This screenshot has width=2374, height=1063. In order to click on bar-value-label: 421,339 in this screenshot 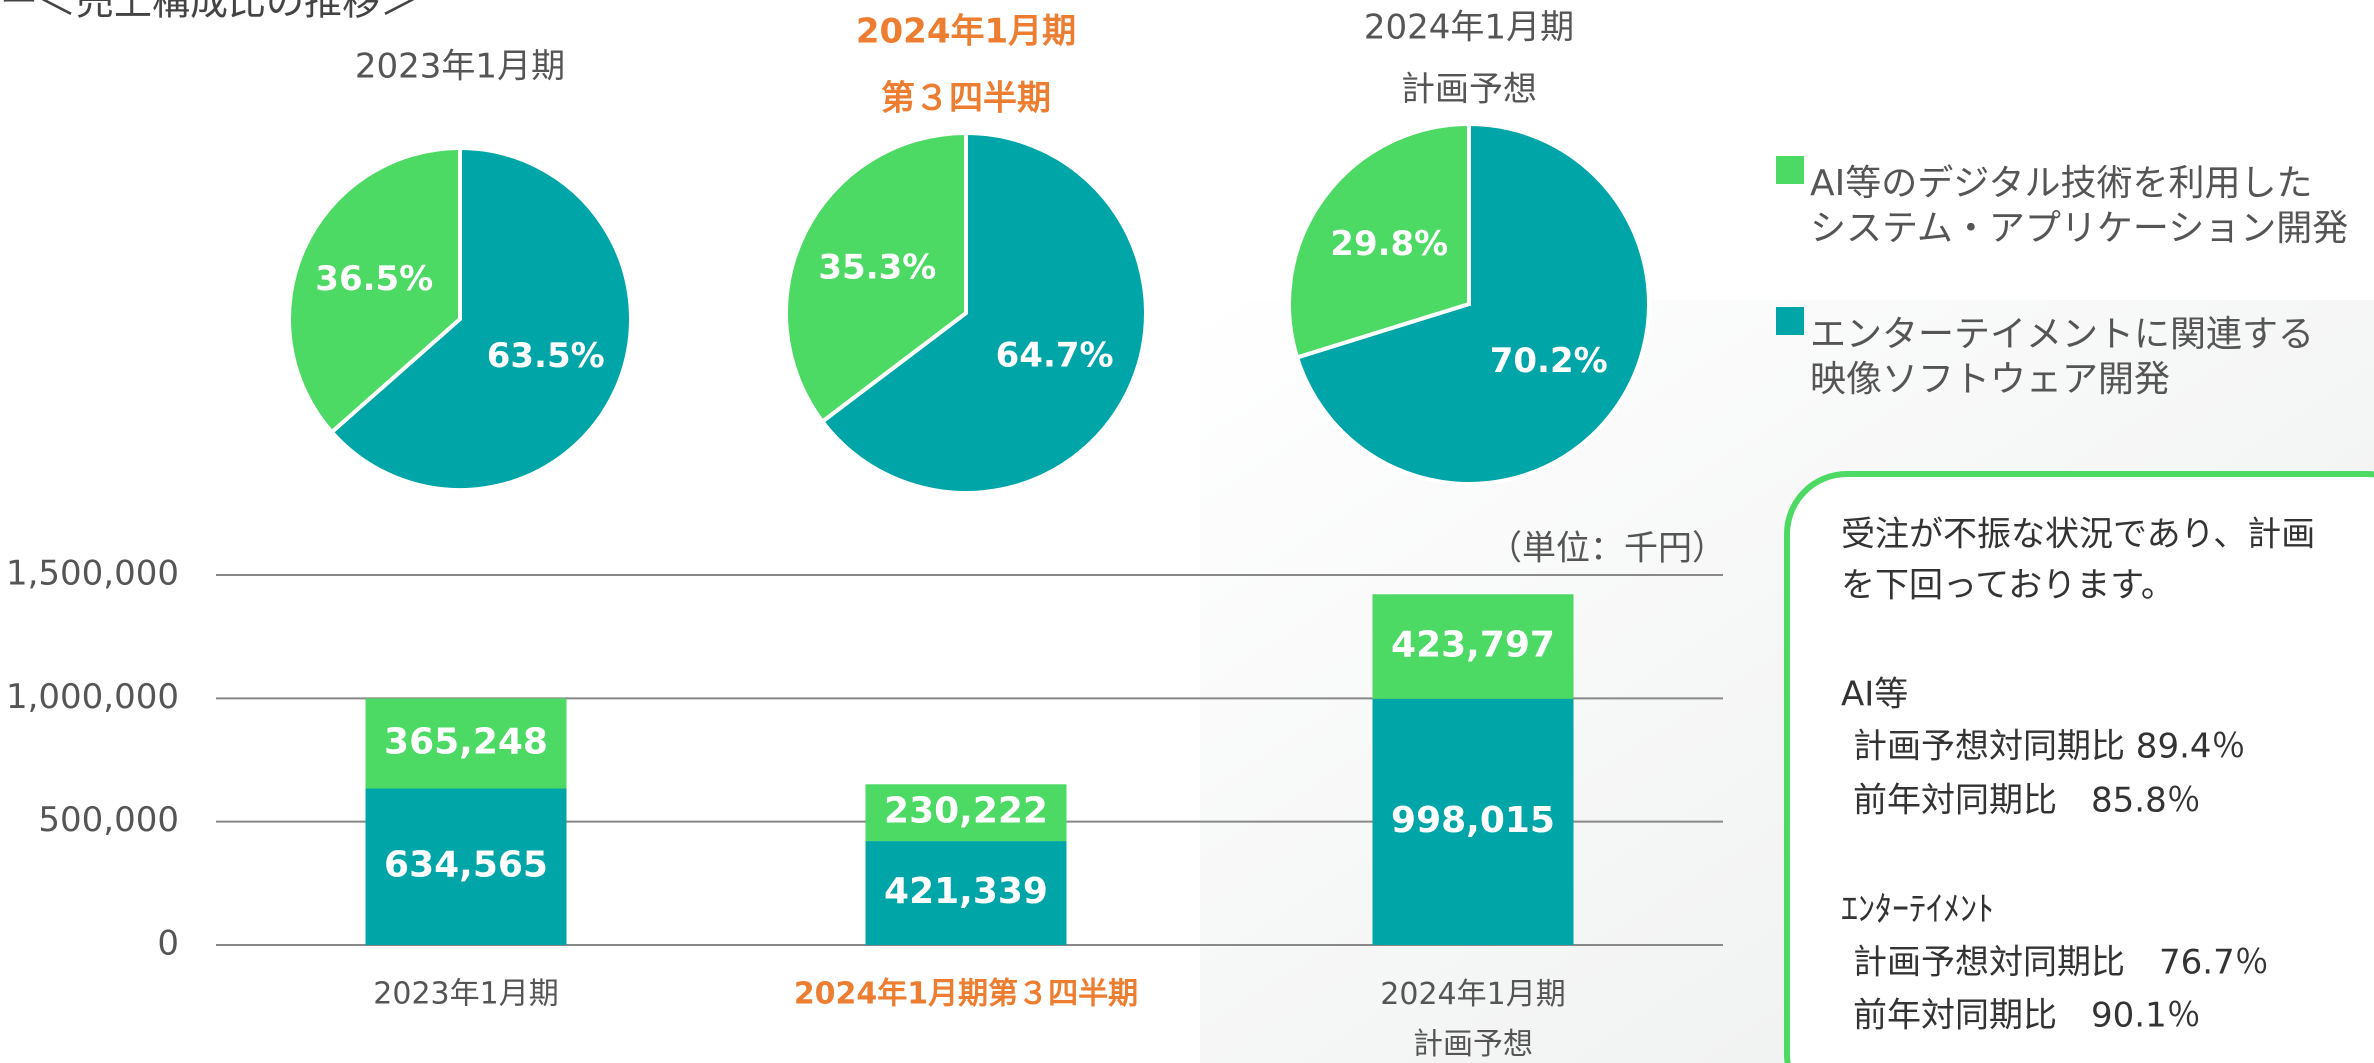, I will do `click(966, 891)`.